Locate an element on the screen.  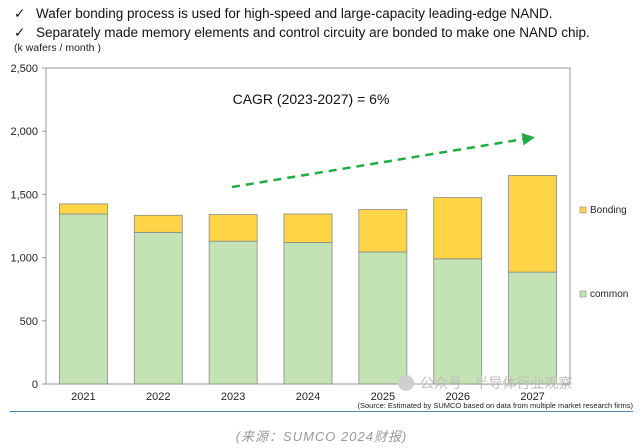
x-tick-label: 2021 is located at coordinates (83, 397).